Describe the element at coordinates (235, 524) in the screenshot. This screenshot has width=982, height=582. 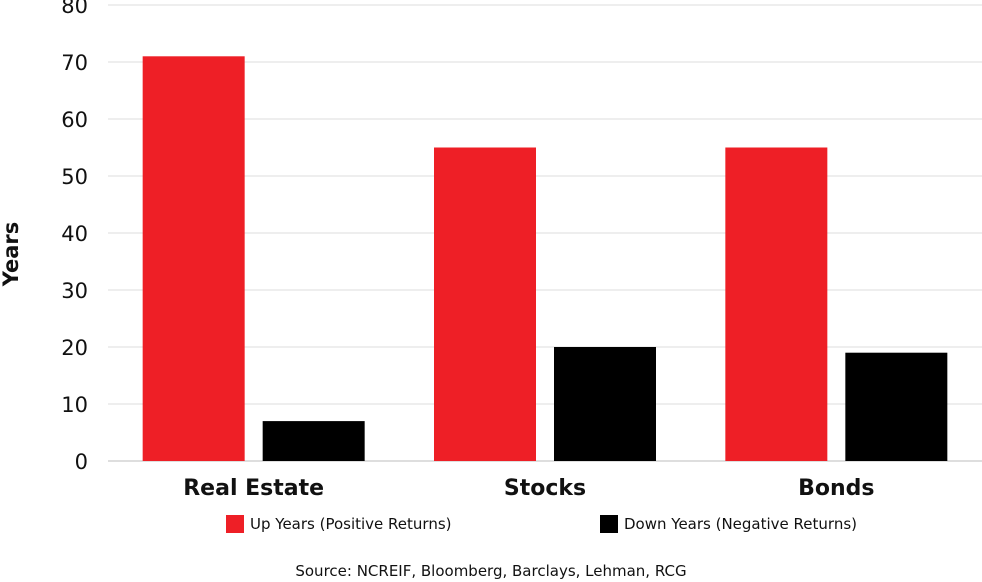
I see `legend-swatch-up-years` at that location.